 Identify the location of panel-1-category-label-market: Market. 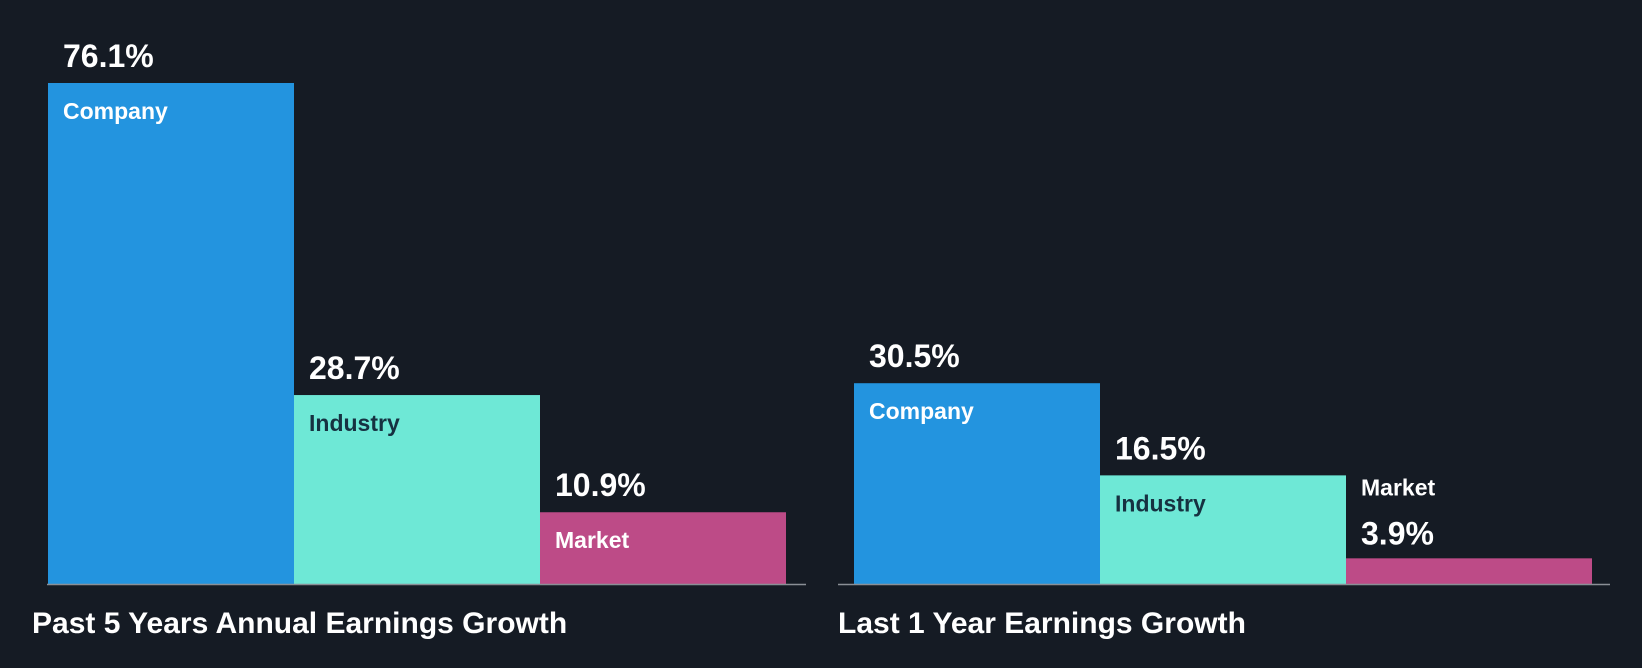
(1398, 487).